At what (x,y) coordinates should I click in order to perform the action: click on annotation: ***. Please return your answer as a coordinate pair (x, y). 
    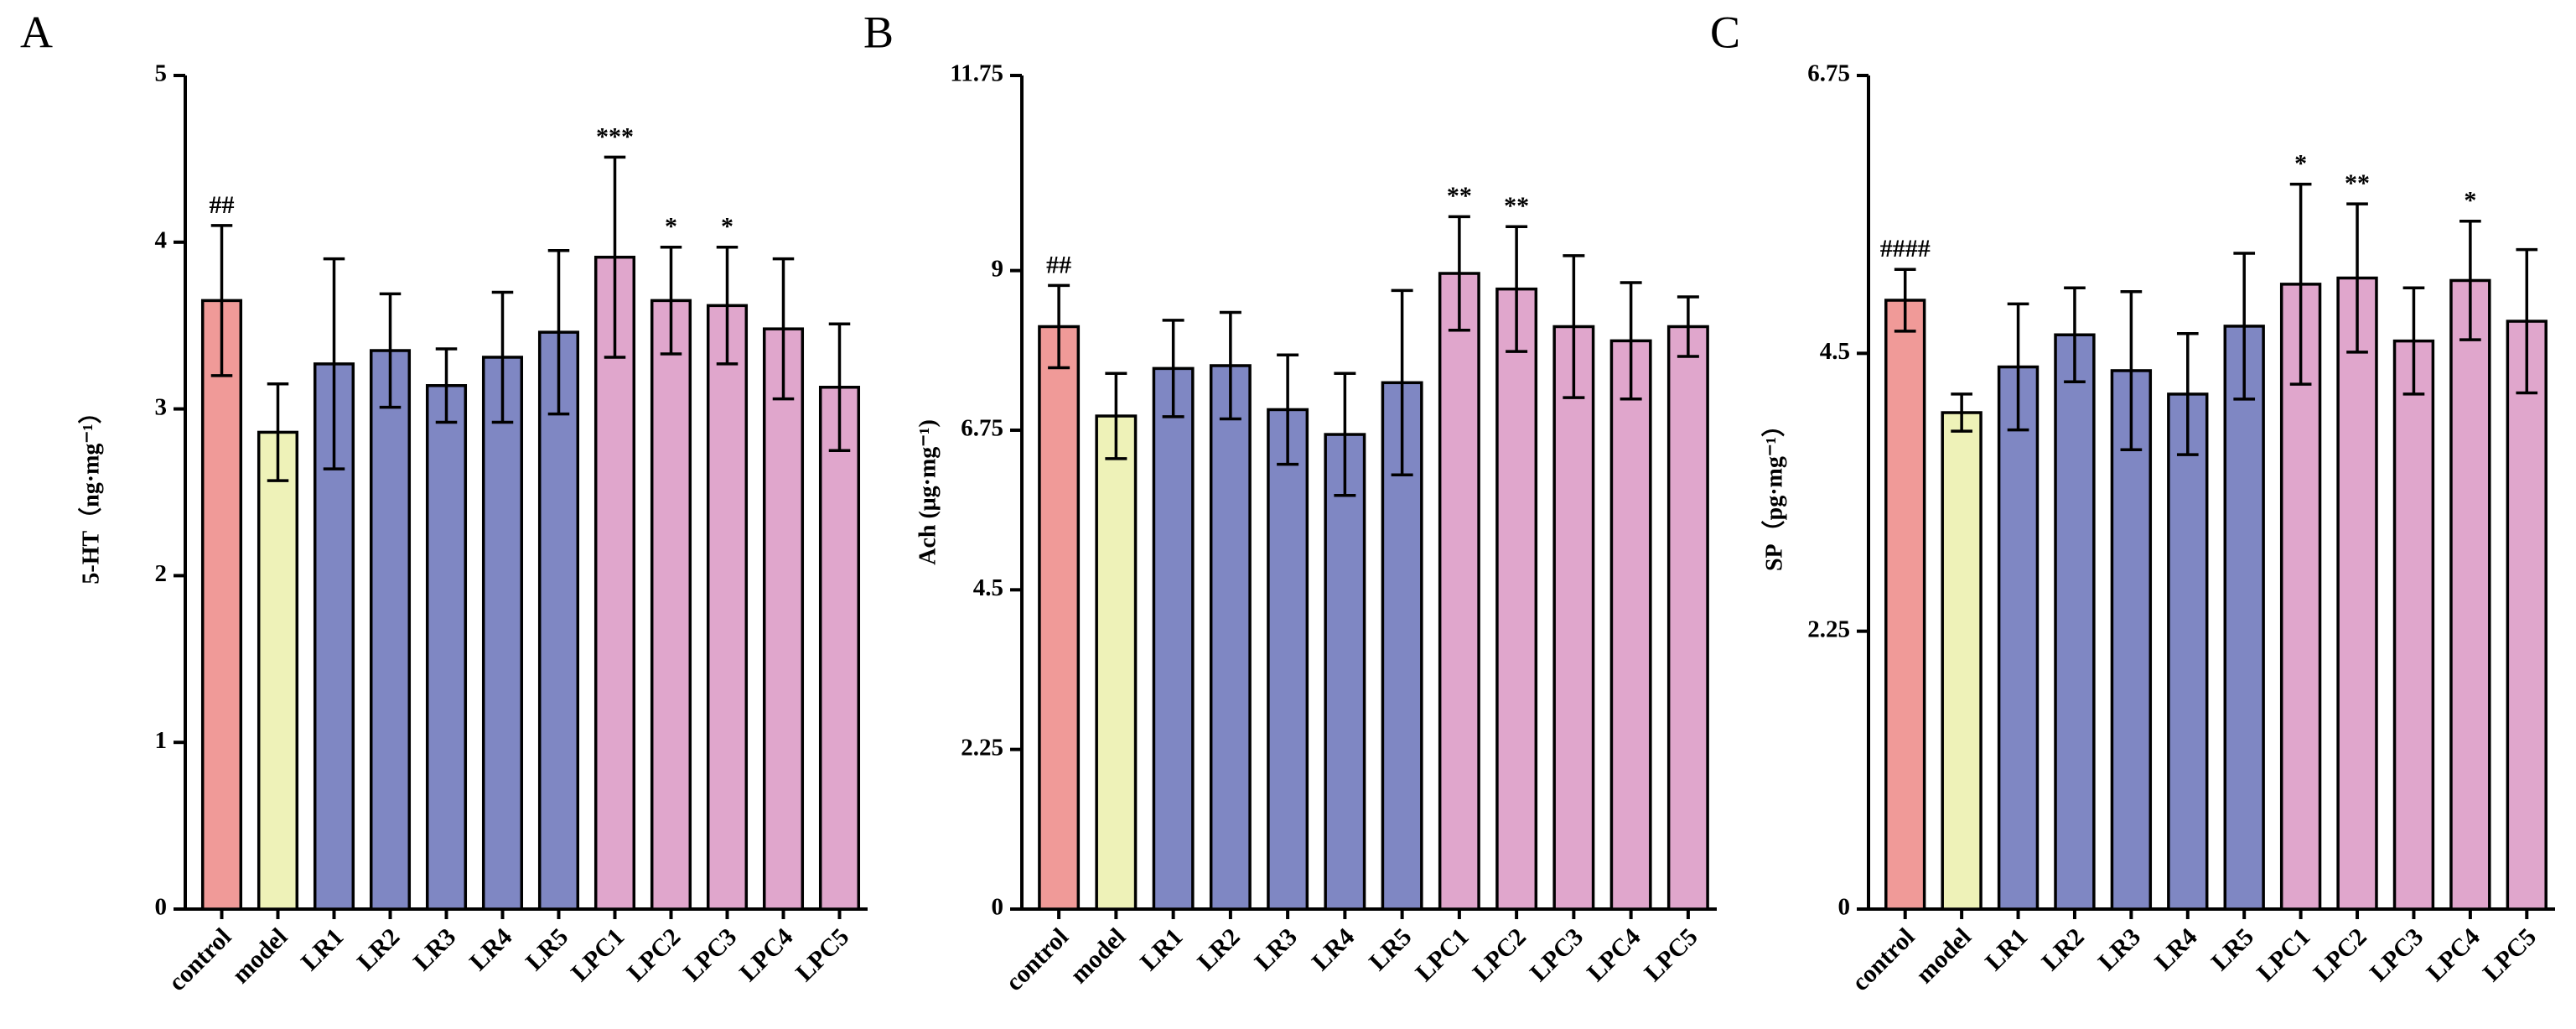
    Looking at the image, I should click on (615, 136).